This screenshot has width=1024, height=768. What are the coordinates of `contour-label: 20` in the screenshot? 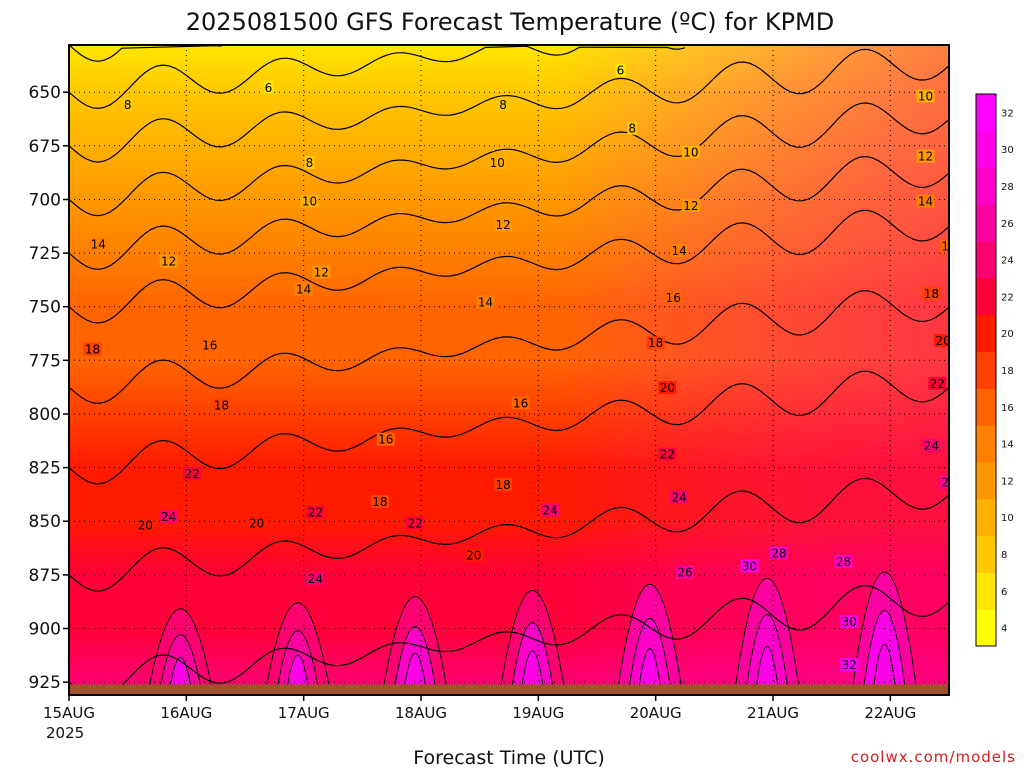 It's located at (941, 341).